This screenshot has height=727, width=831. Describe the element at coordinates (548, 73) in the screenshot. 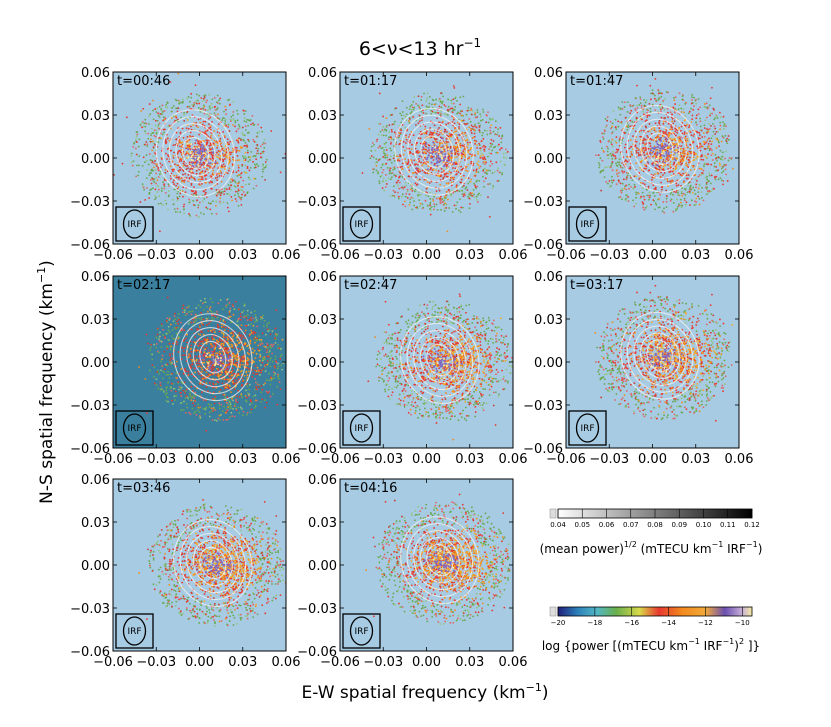

I see `y-tick-label: 0.06` at that location.